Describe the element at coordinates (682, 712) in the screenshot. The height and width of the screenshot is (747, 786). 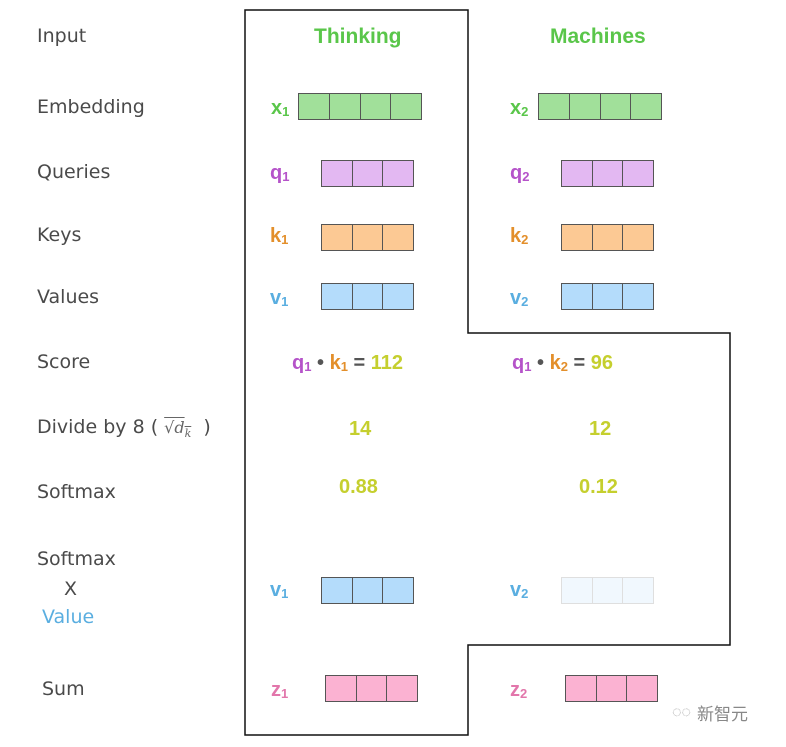
I see `wechat-icon: ◌◌` at that location.